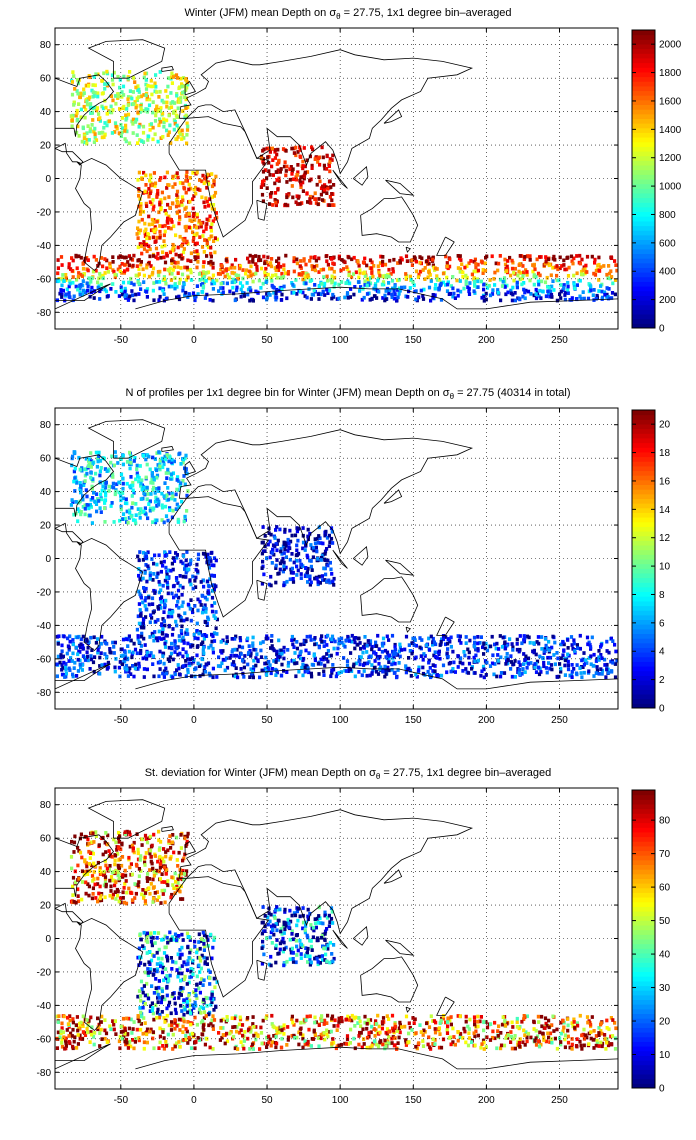 The height and width of the screenshot is (1140, 696). Describe the element at coordinates (662, 595) in the screenshot. I see `colorbar-tick-label: 8` at that location.